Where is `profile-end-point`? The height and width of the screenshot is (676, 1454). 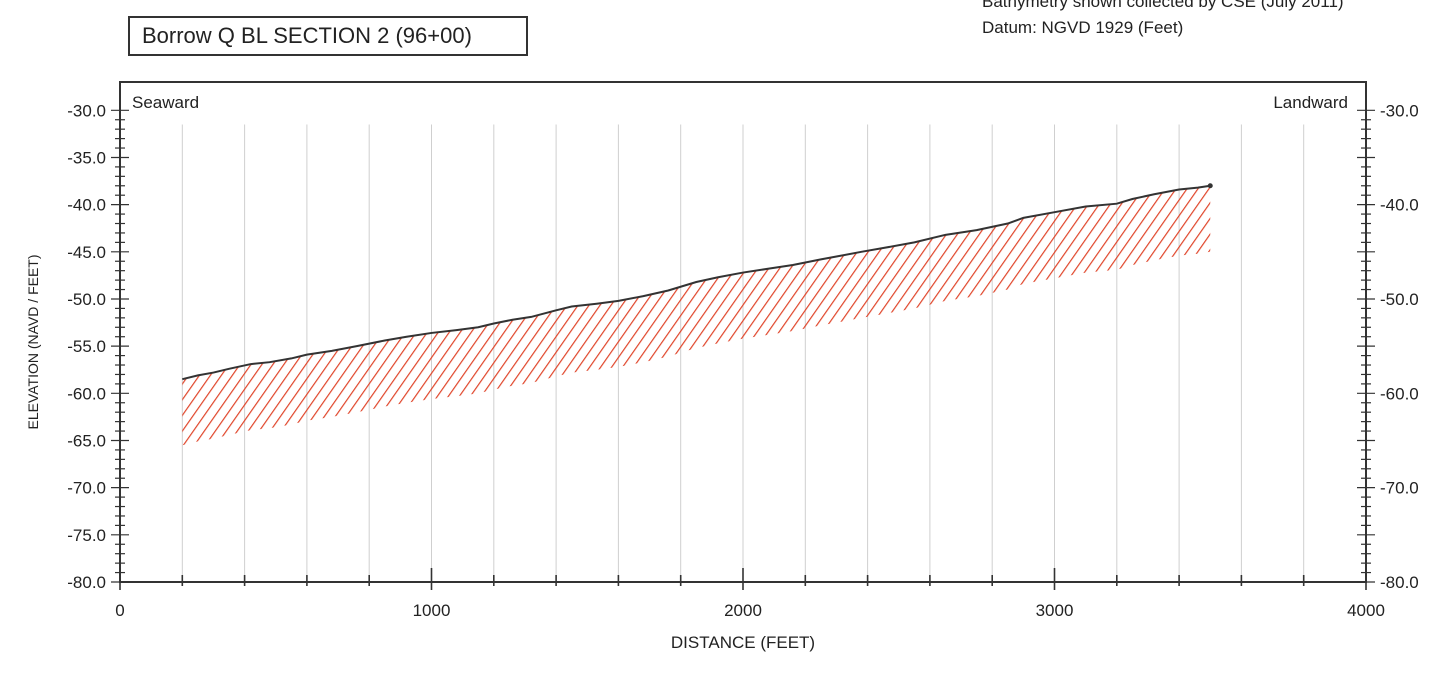 profile-end-point is located at coordinates (1210, 186).